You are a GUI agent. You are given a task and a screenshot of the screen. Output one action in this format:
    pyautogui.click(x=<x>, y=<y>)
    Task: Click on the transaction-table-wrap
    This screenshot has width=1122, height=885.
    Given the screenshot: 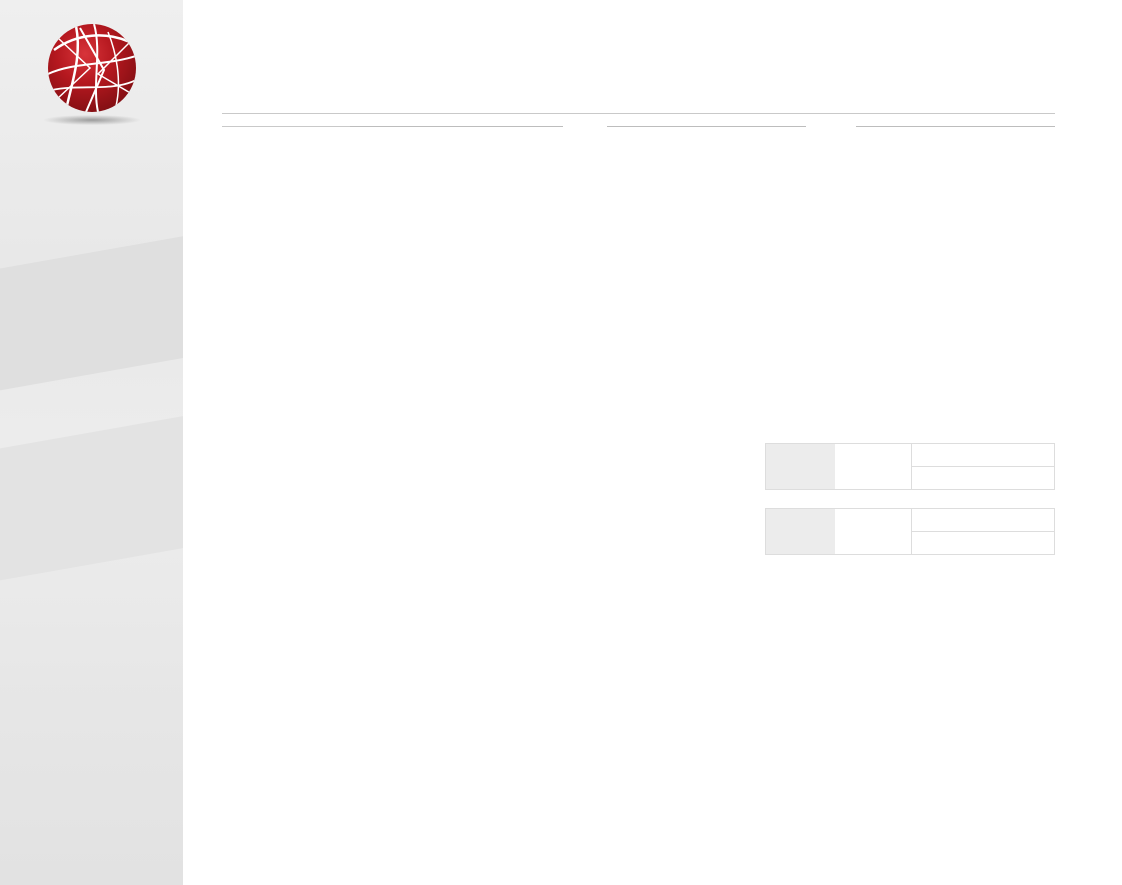 What is the action you would take?
    pyautogui.click(x=638, y=120)
    